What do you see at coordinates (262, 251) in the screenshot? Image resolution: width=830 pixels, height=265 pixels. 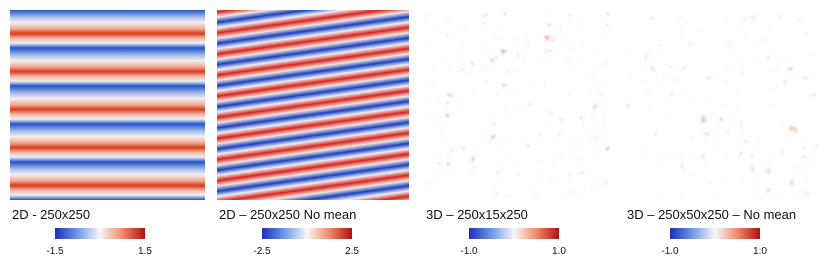 I see `colorbar-min: -2.5` at bounding box center [262, 251].